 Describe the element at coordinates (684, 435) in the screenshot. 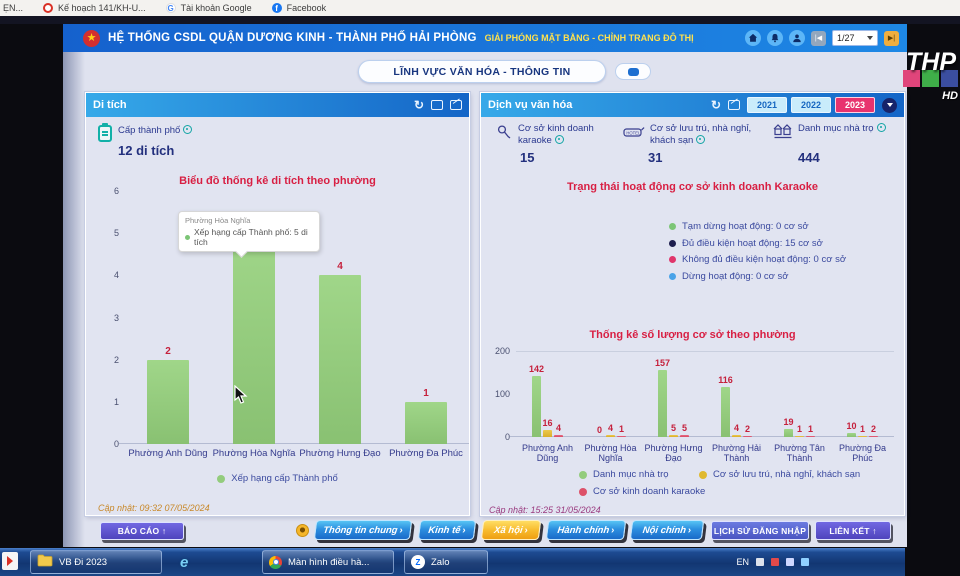

I see `bar-Phường Hưng Đạo-s3` at that location.